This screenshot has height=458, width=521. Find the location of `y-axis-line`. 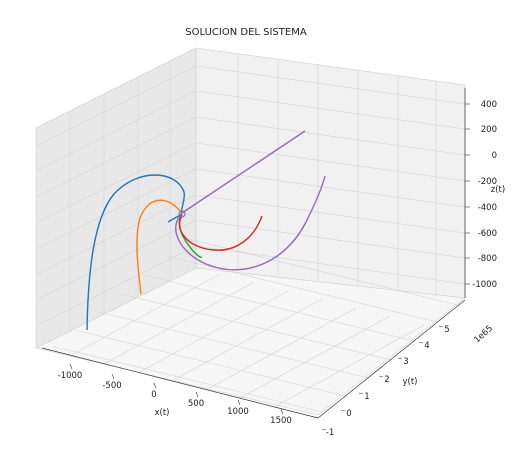

y-axis-line is located at coordinates (391, 359).